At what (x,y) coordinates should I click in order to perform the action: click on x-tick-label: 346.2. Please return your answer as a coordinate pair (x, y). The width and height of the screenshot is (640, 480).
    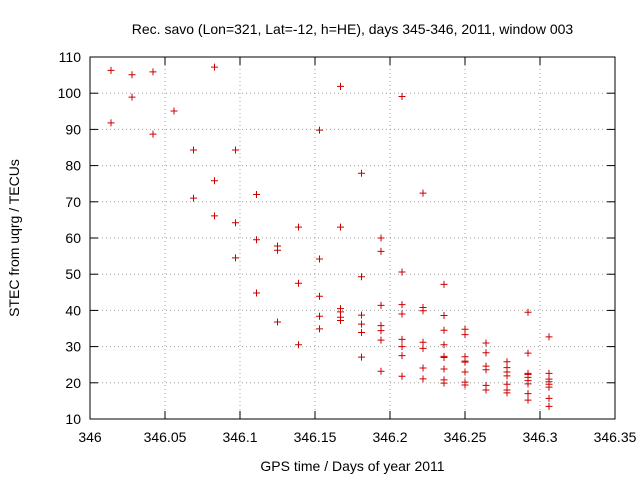
    Looking at the image, I should click on (389, 437).